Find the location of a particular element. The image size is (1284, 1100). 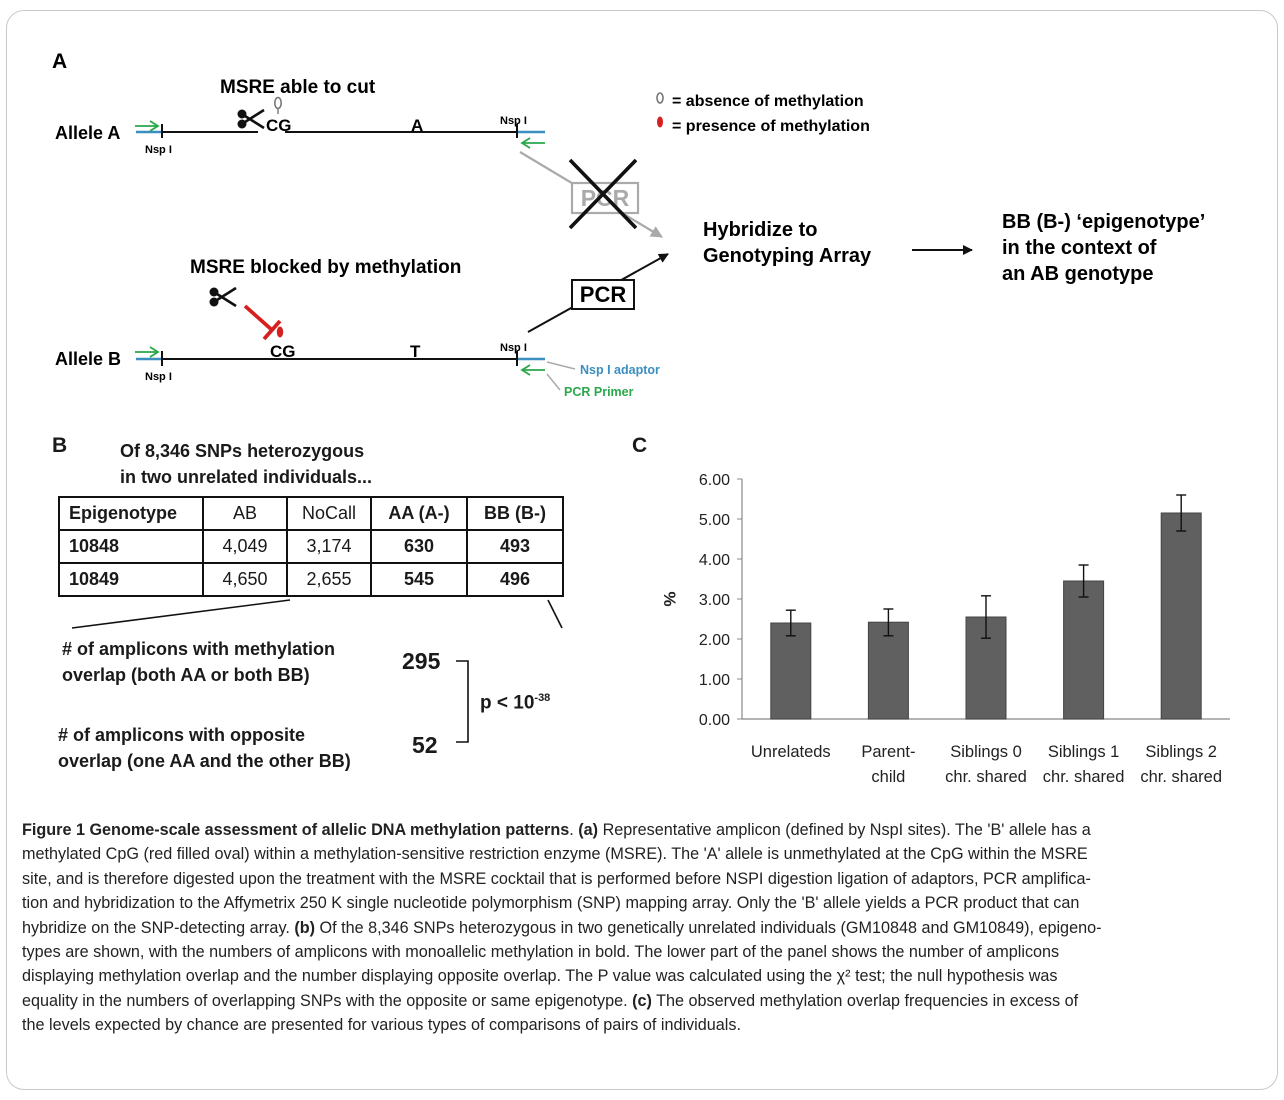

x-tick-label: child is located at coordinates (888, 777).